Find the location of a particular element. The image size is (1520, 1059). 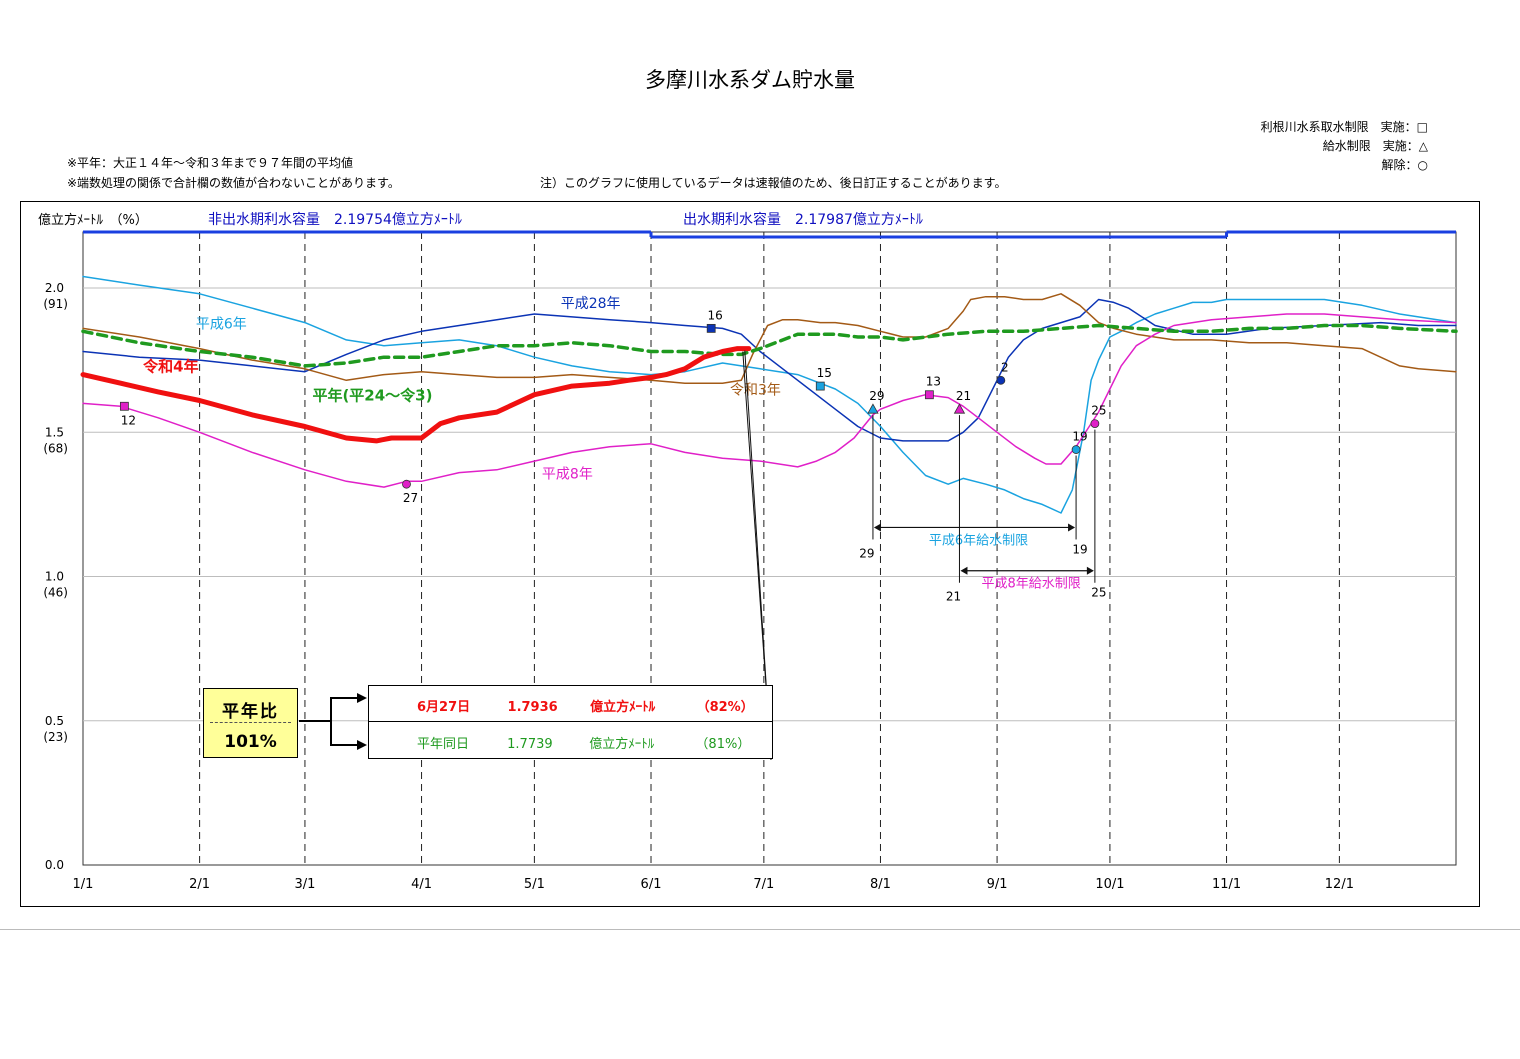

series-label: 令和4年 is located at coordinates (170, 367).